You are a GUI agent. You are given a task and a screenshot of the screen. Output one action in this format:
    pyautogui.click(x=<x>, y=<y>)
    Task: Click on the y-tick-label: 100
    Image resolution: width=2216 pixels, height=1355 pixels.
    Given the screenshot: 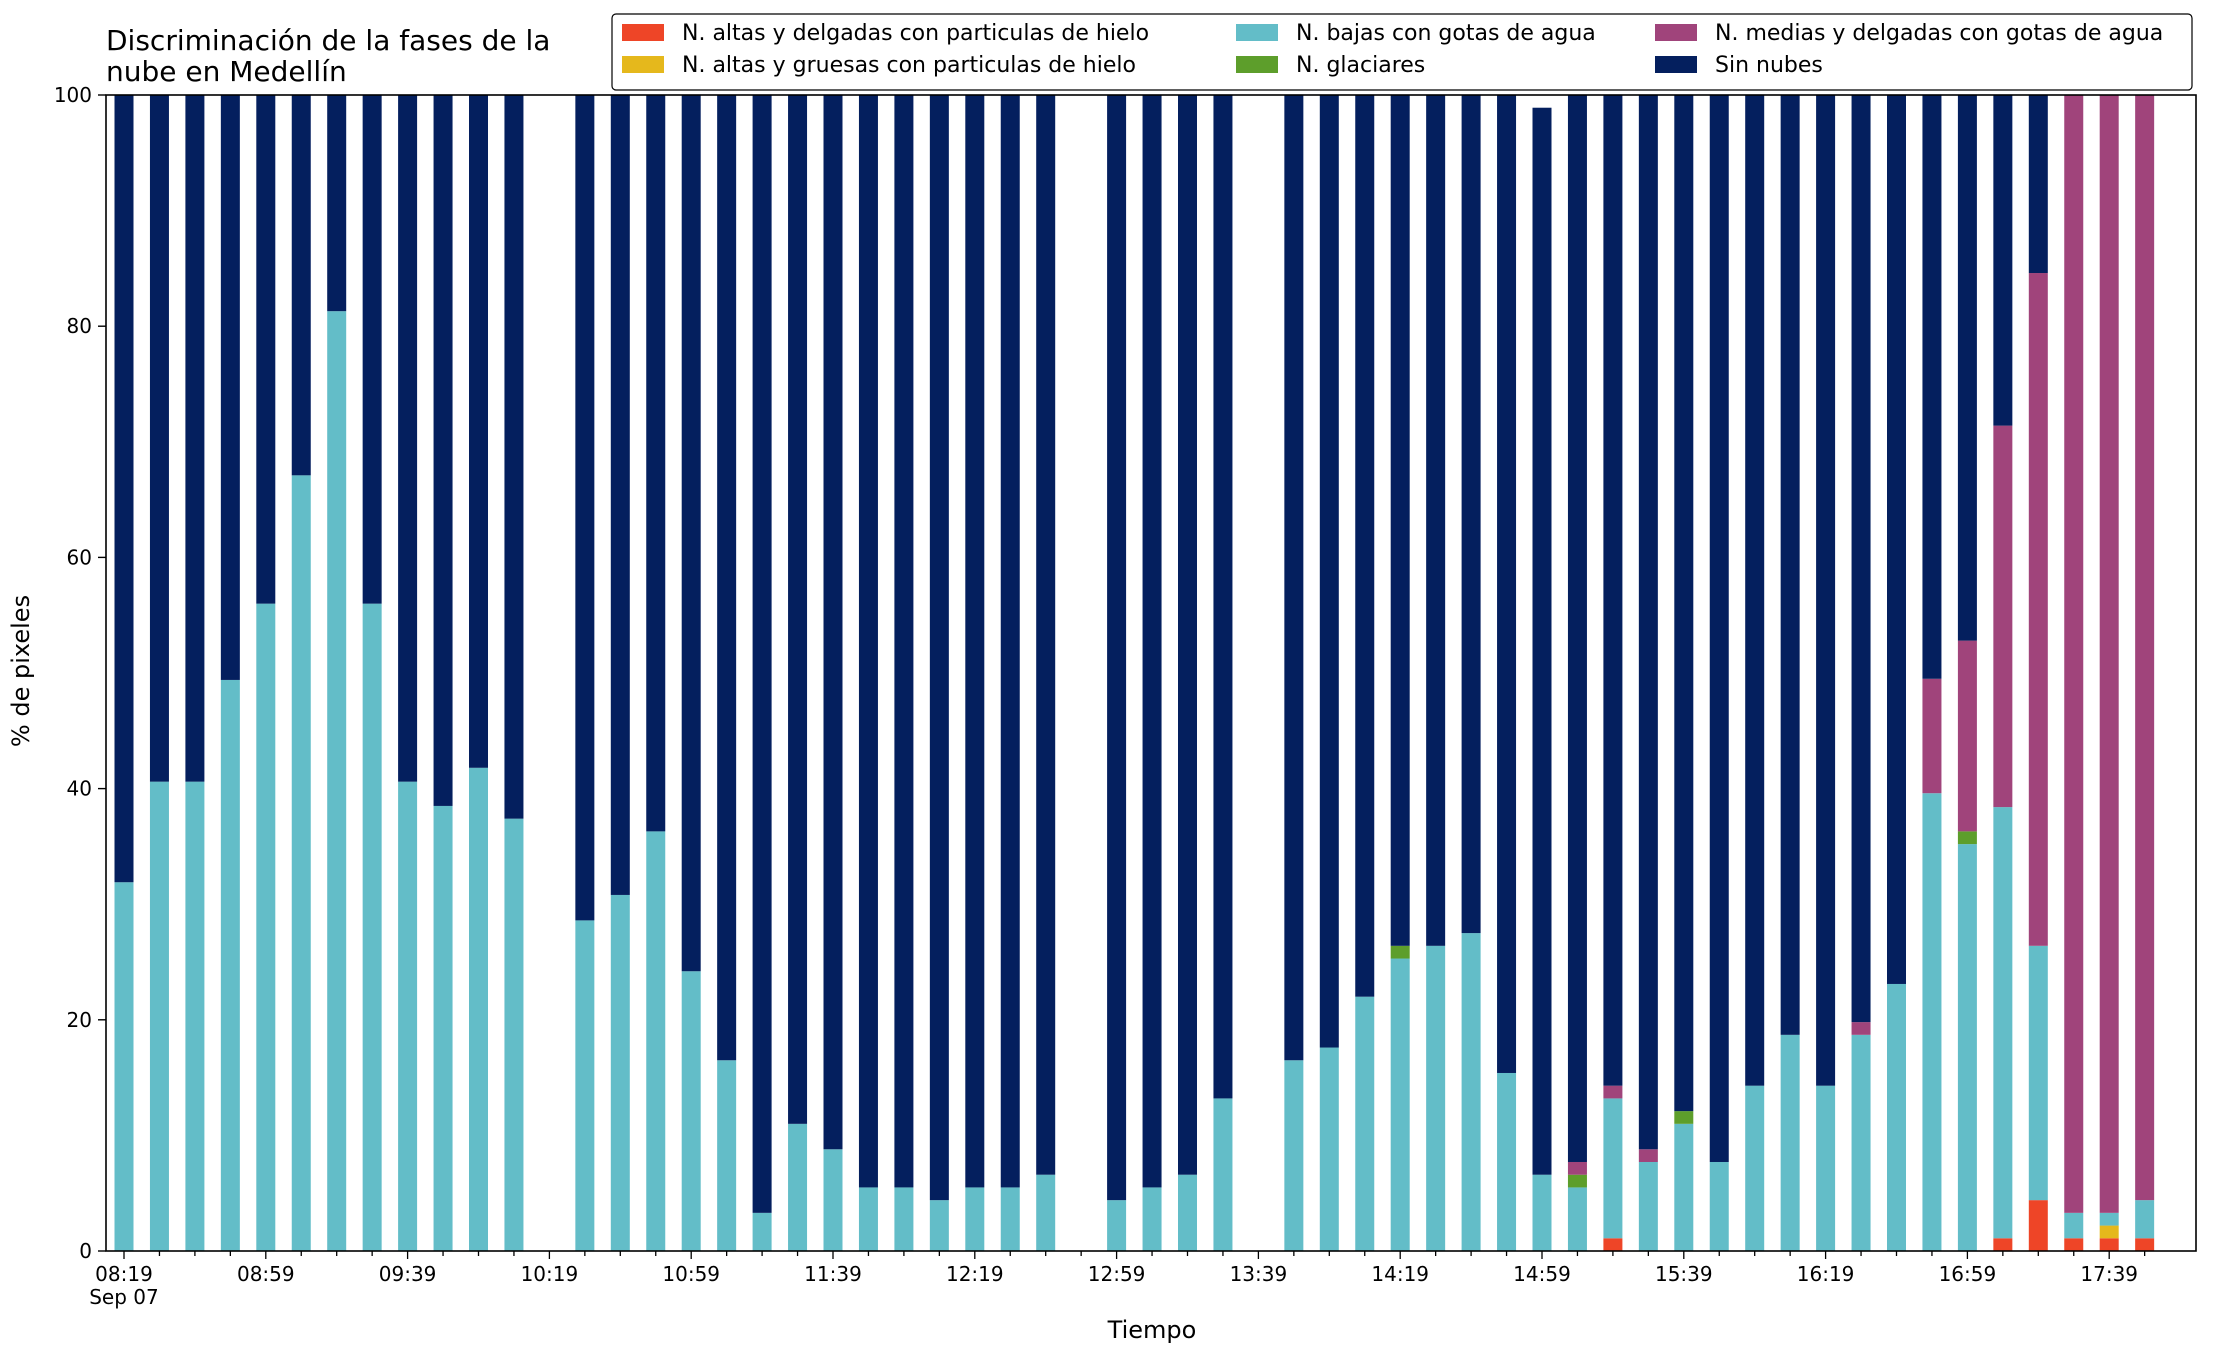 What is the action you would take?
    pyautogui.click(x=73, y=95)
    